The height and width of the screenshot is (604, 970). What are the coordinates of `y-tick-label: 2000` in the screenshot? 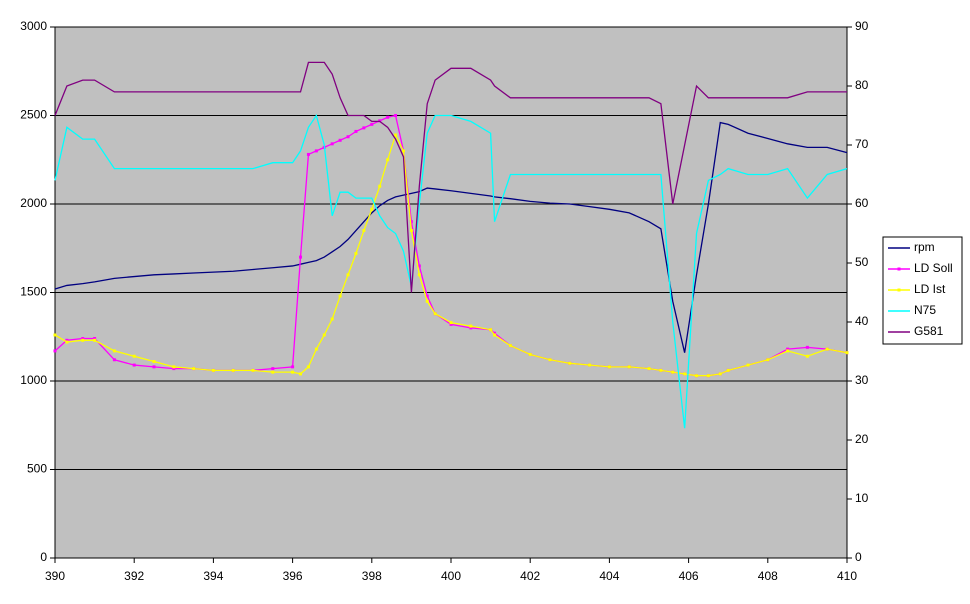 It's located at (33, 203).